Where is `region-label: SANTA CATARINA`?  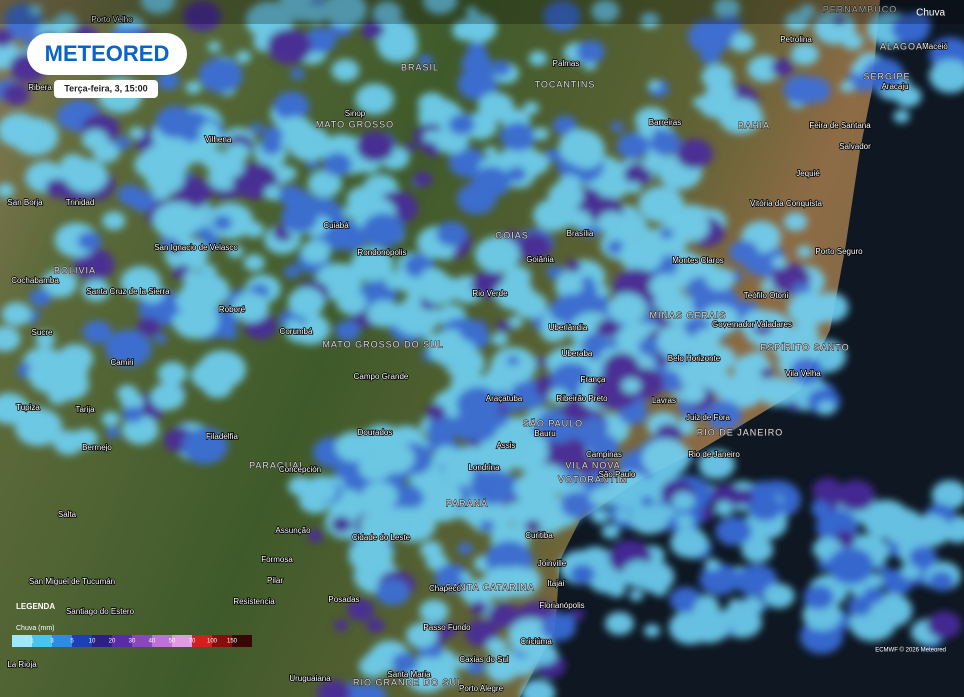
region-label: SANTA CATARINA is located at coordinates (490, 587).